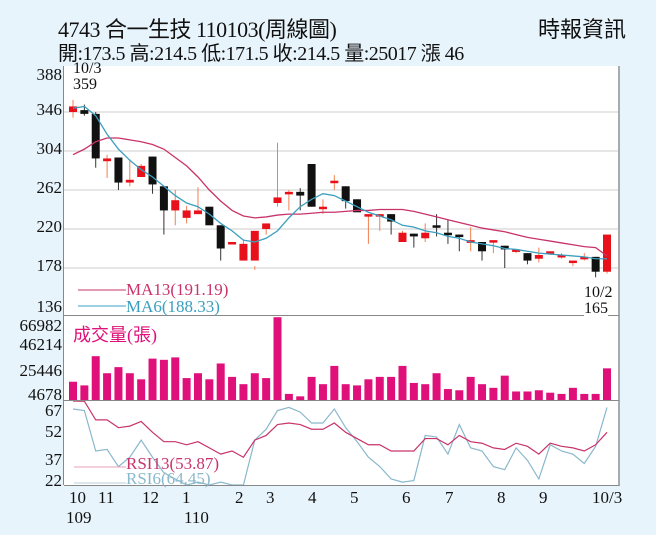 The height and width of the screenshot is (535, 656). I want to click on volume-legend: 成交量(張), so click(115, 335).